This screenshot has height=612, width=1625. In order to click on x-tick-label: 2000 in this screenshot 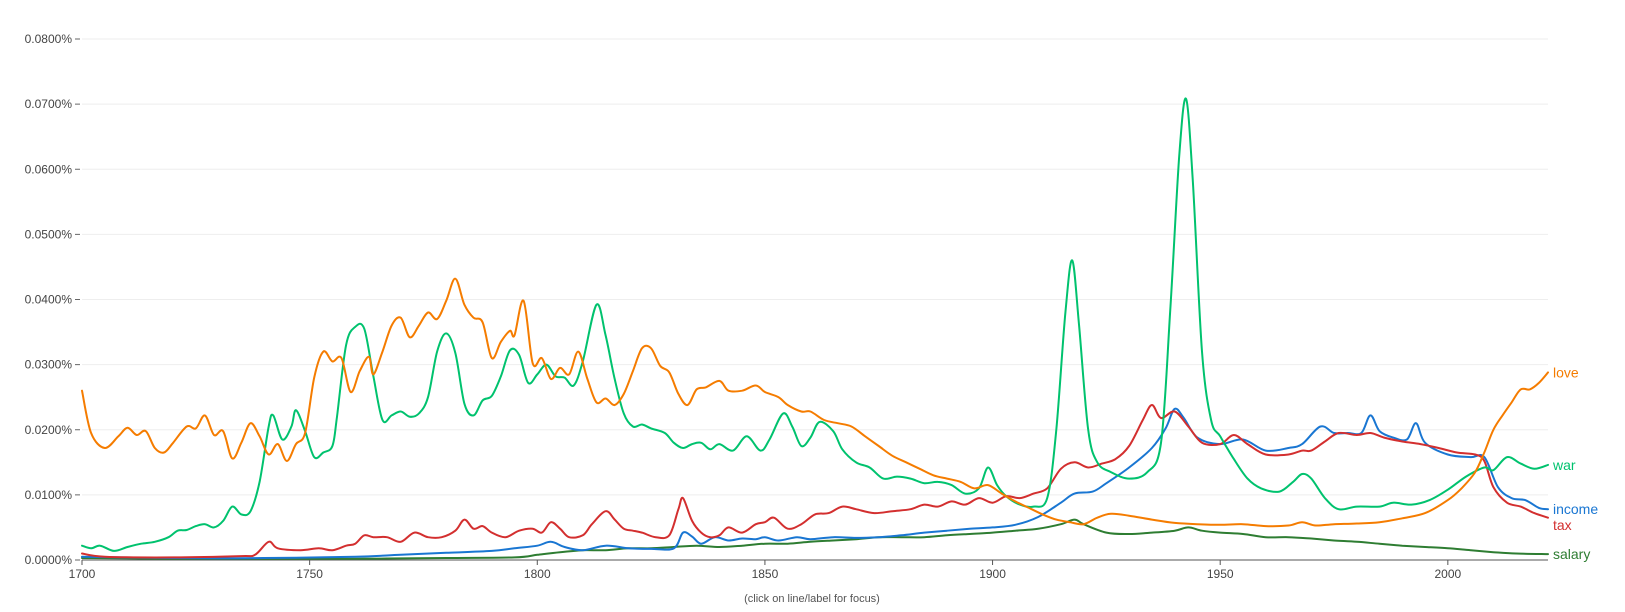, I will do `click(1447, 574)`.